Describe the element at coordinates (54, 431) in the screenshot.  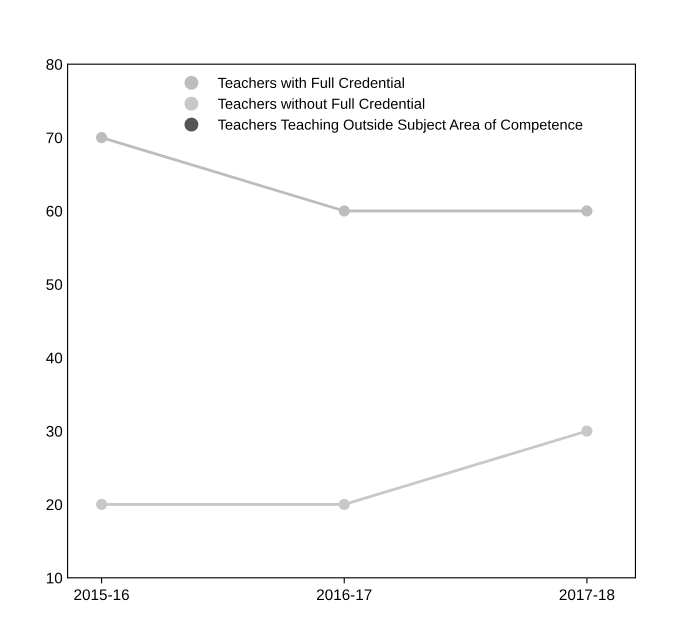
I see `y-tick-label: 30` at that location.